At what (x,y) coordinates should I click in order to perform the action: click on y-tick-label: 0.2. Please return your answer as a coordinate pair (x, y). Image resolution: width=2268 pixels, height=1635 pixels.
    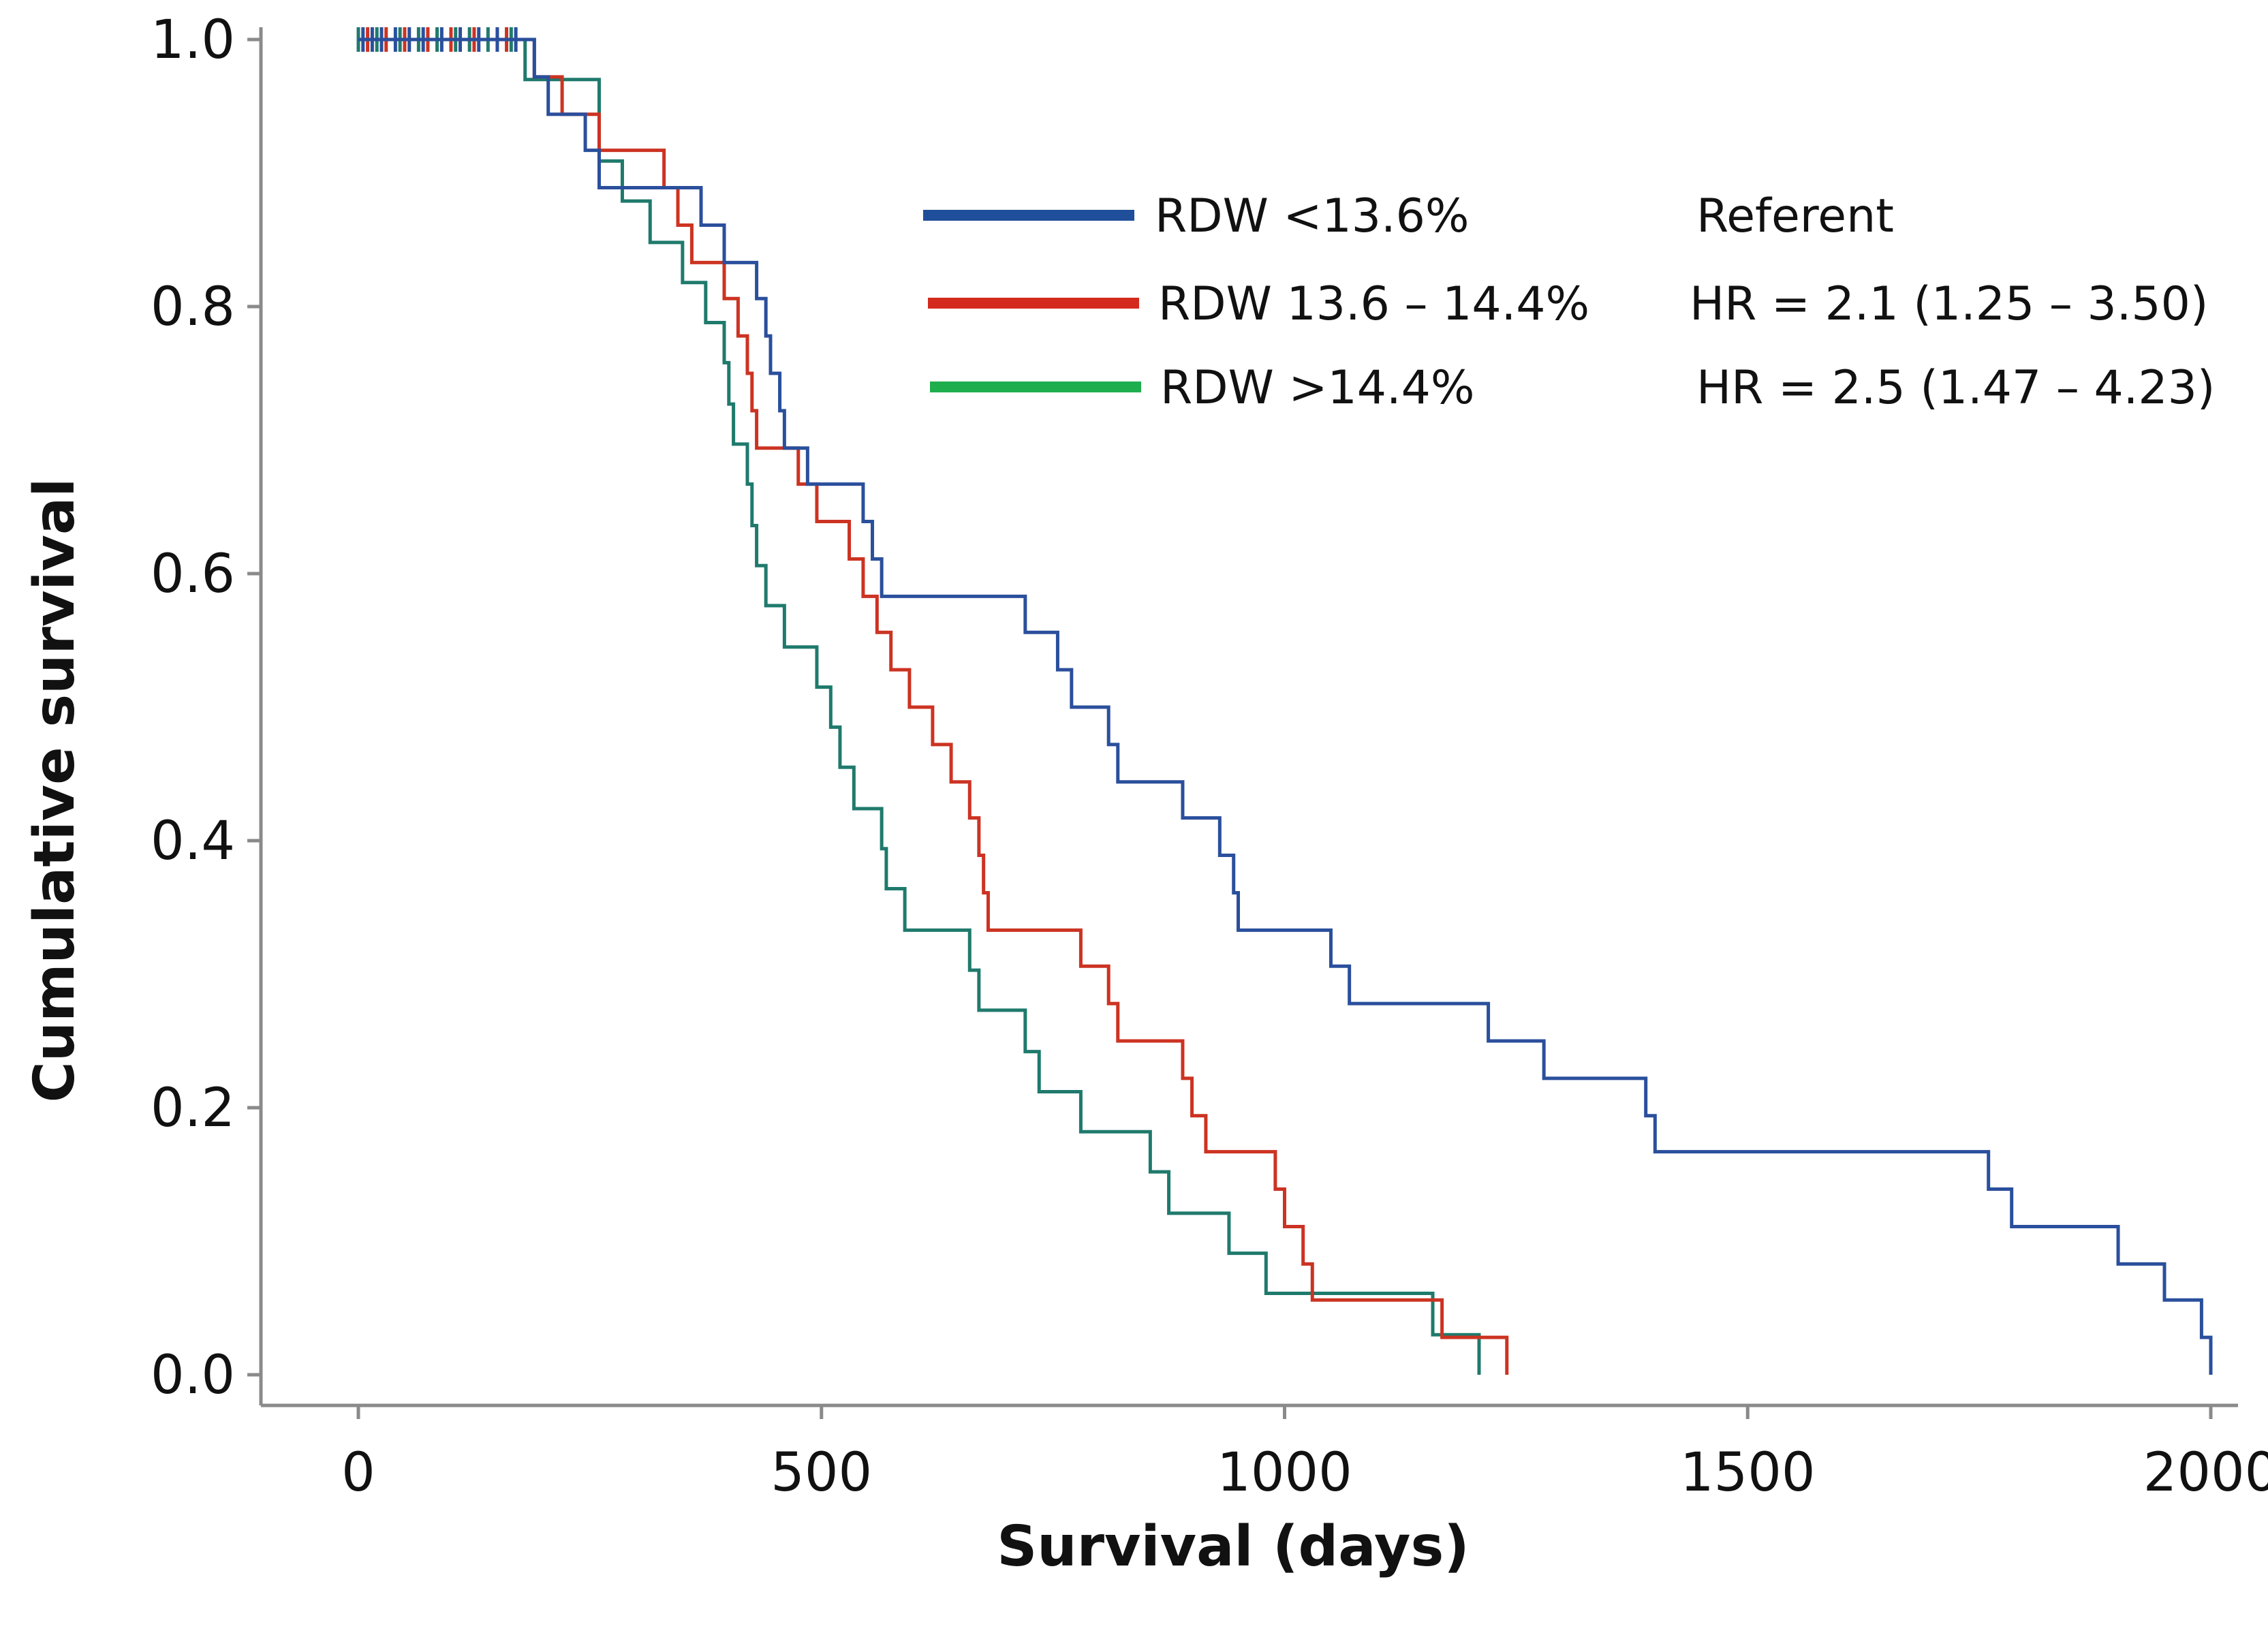
    Looking at the image, I should click on (193, 1108).